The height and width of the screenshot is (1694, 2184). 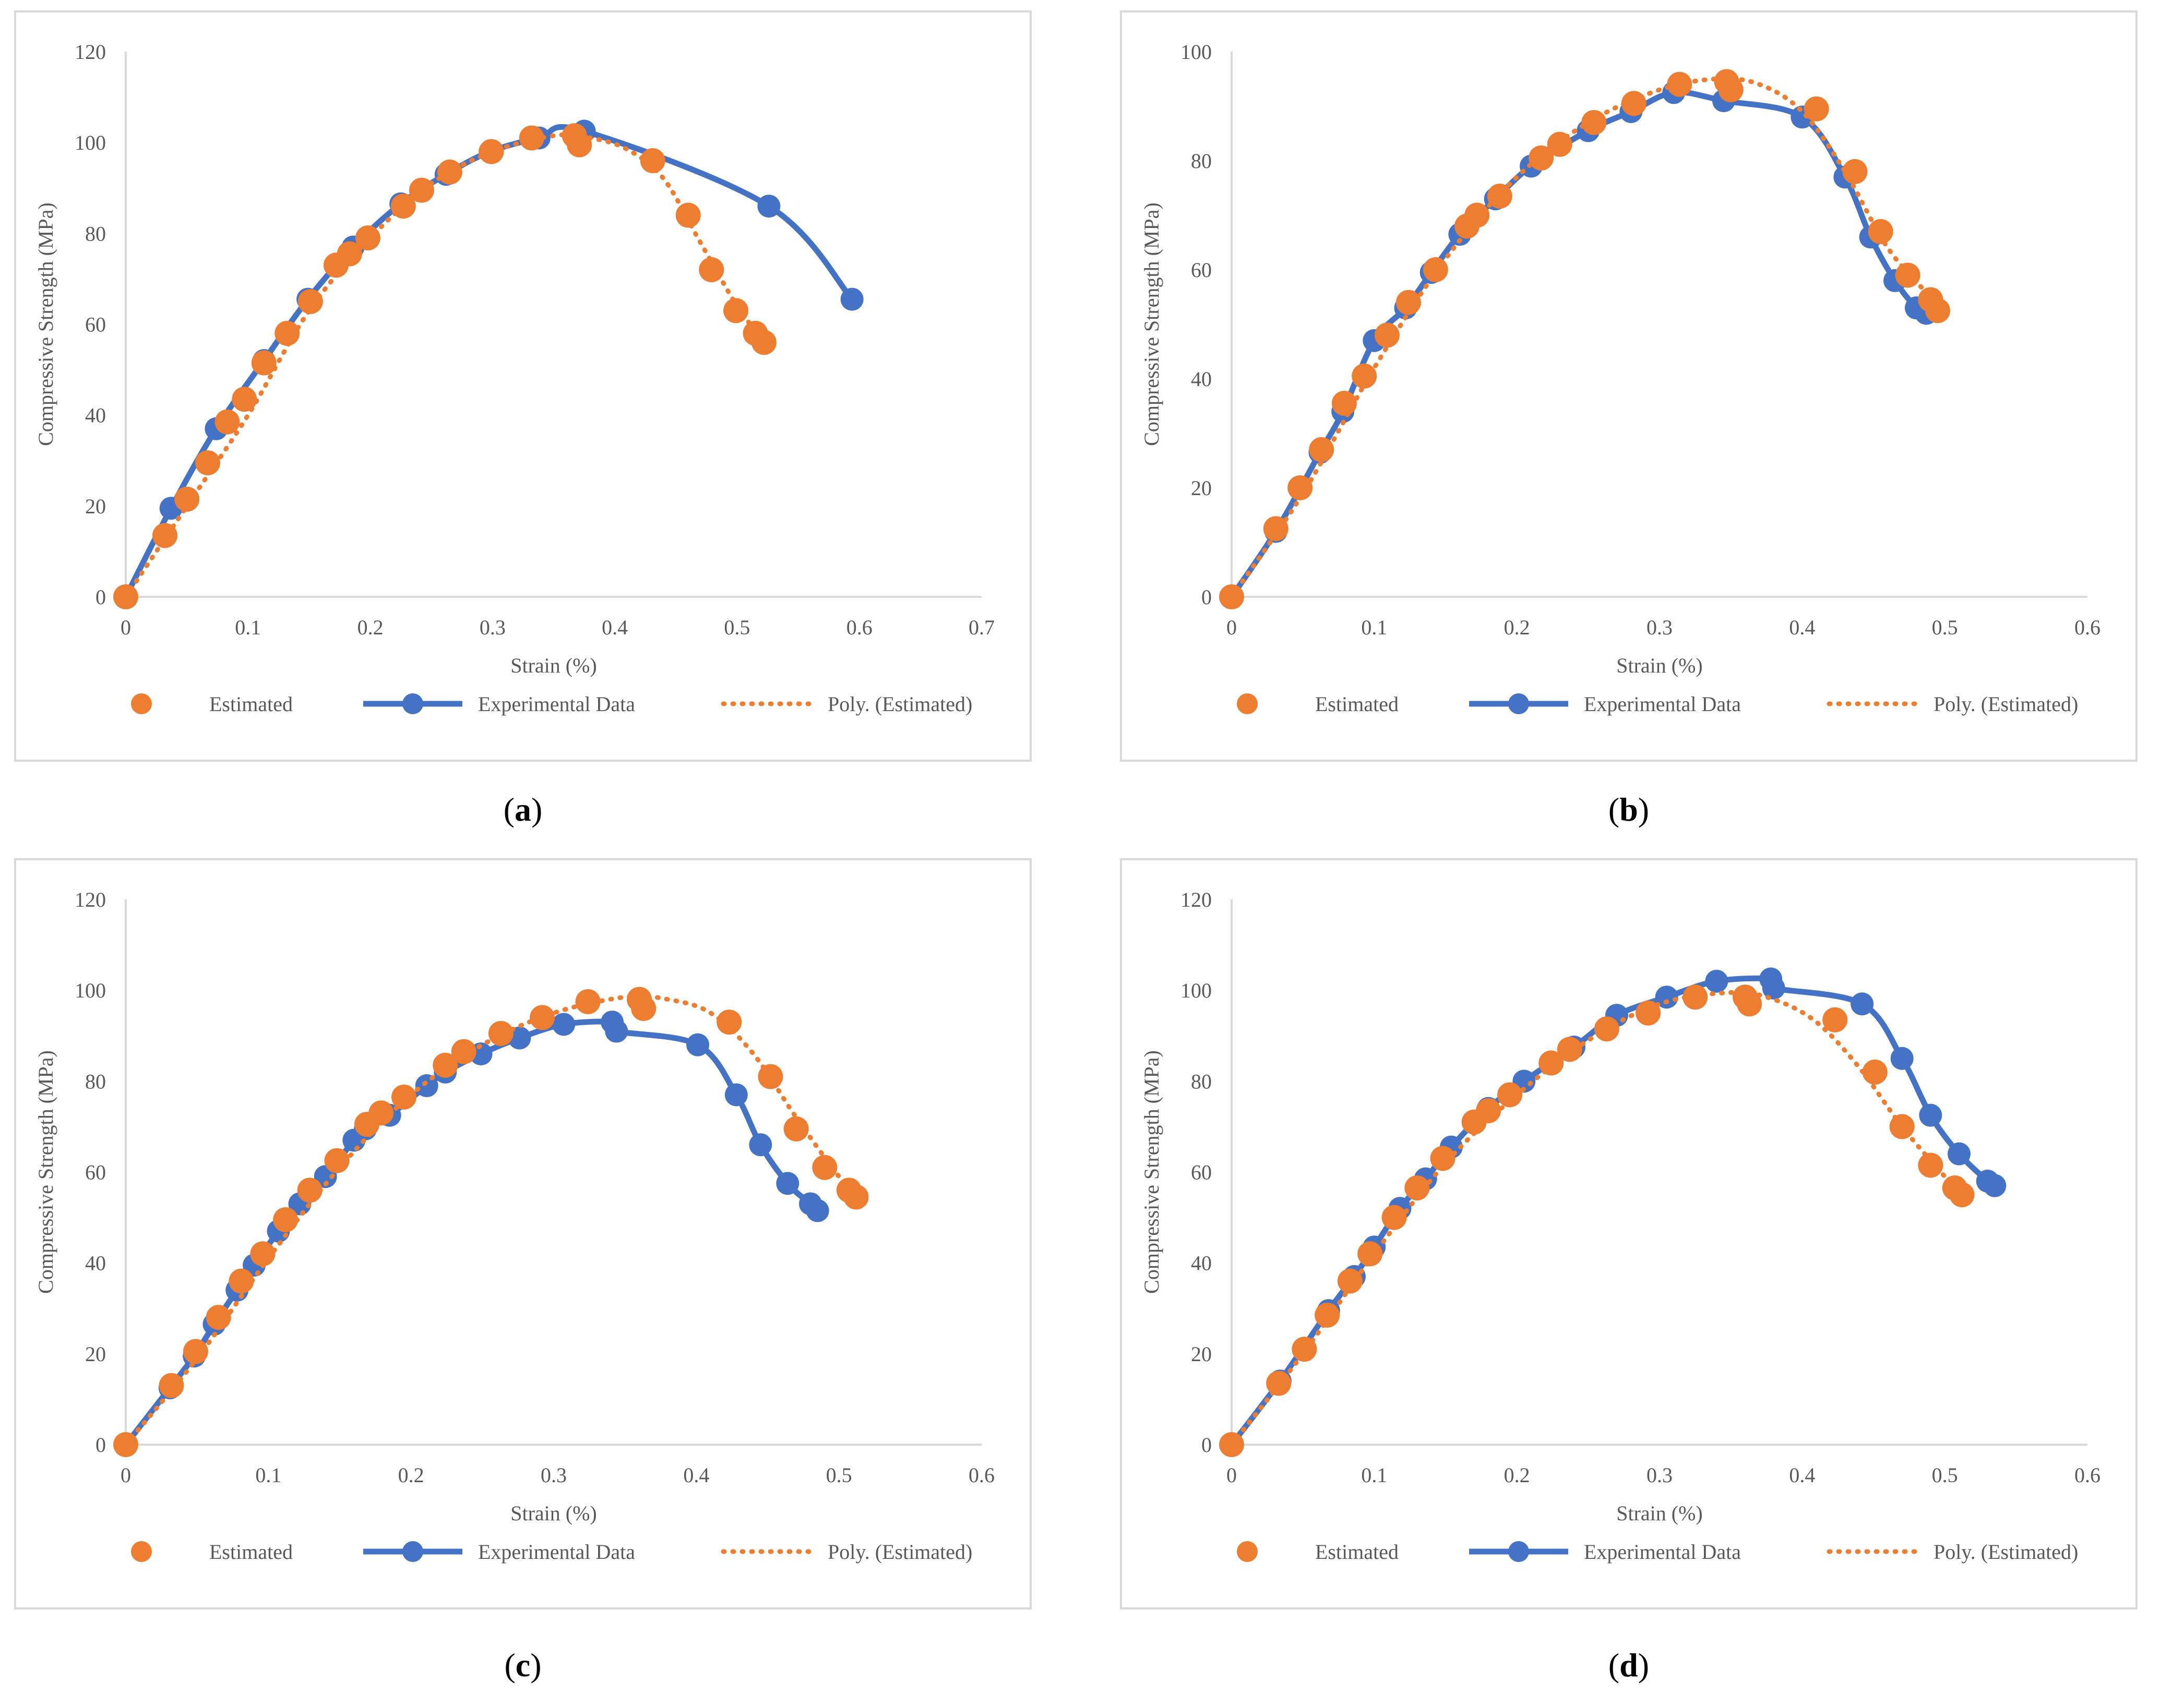 I want to click on caption-letter: d, so click(x=1628, y=1665).